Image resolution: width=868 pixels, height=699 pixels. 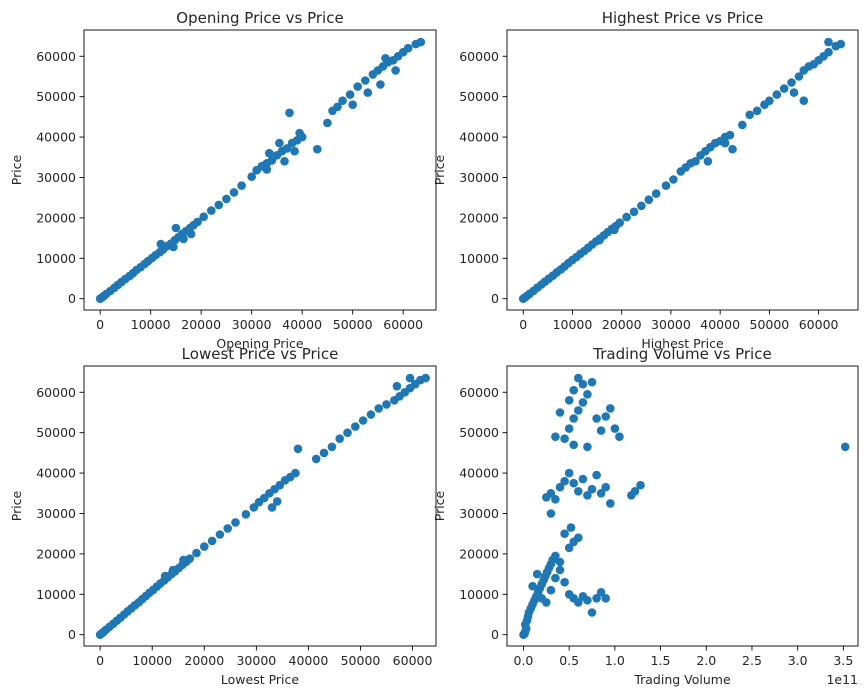 What do you see at coordinates (671, 324) in the screenshot?
I see `x-tick-label: 30000` at bounding box center [671, 324].